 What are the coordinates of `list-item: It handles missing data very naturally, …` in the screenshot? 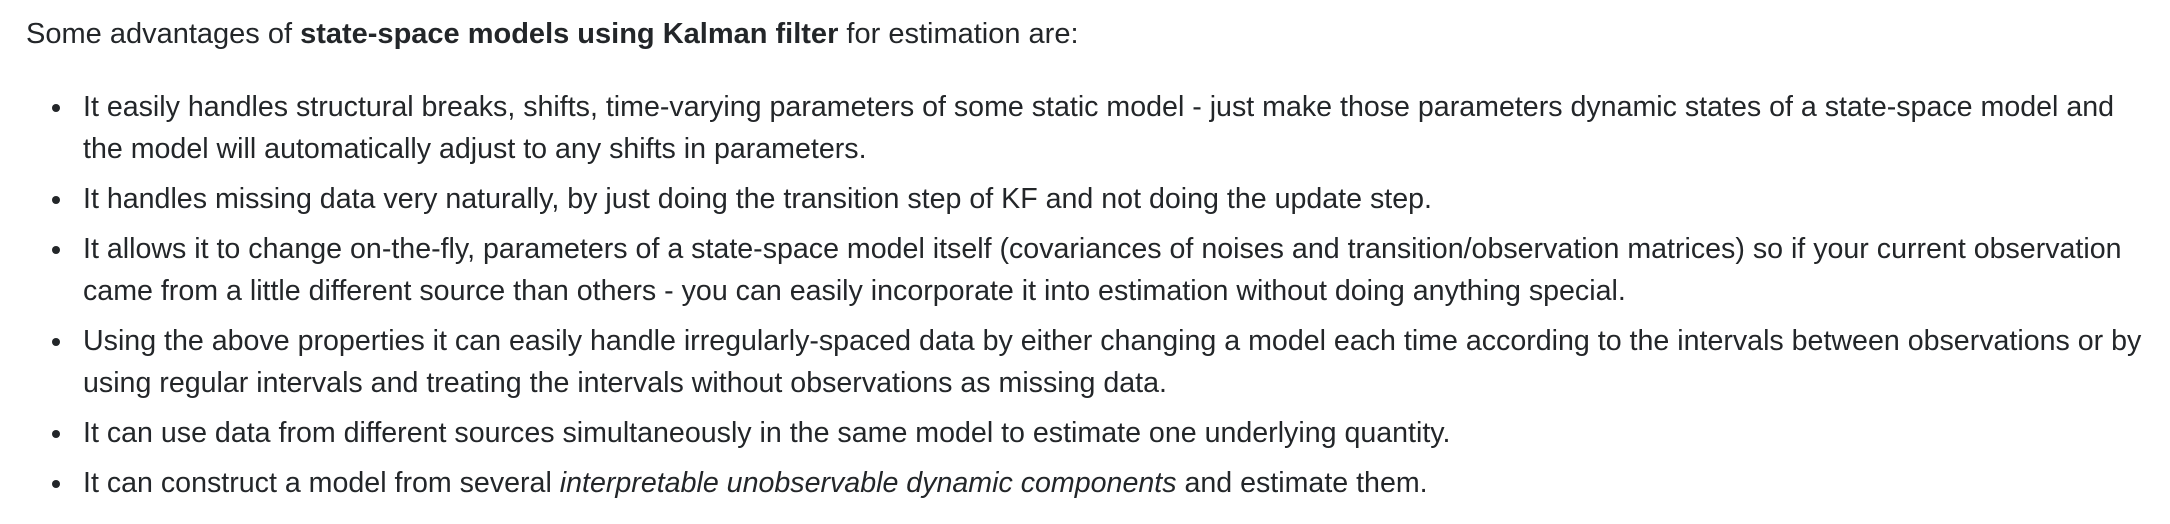 It's located at (1086, 199).